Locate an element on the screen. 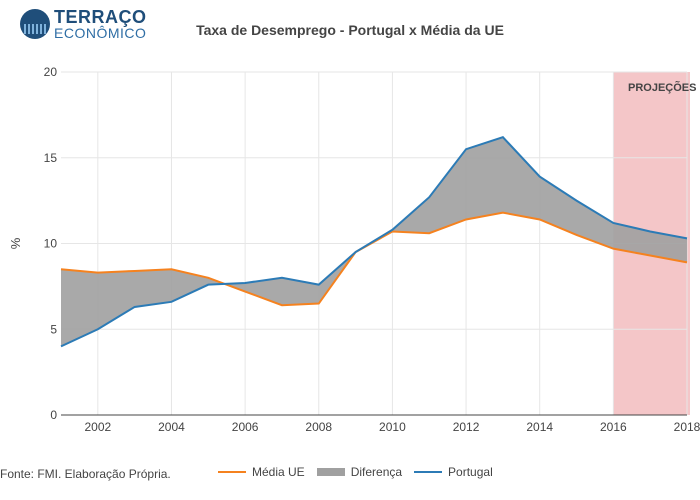  legend-swatch-media-ue is located at coordinates (232, 472).